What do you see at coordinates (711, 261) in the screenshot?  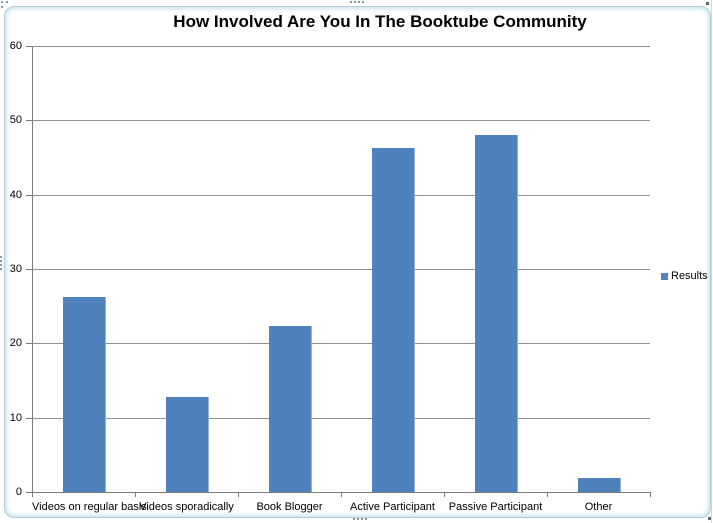 I see `screen-edge-line` at bounding box center [711, 261].